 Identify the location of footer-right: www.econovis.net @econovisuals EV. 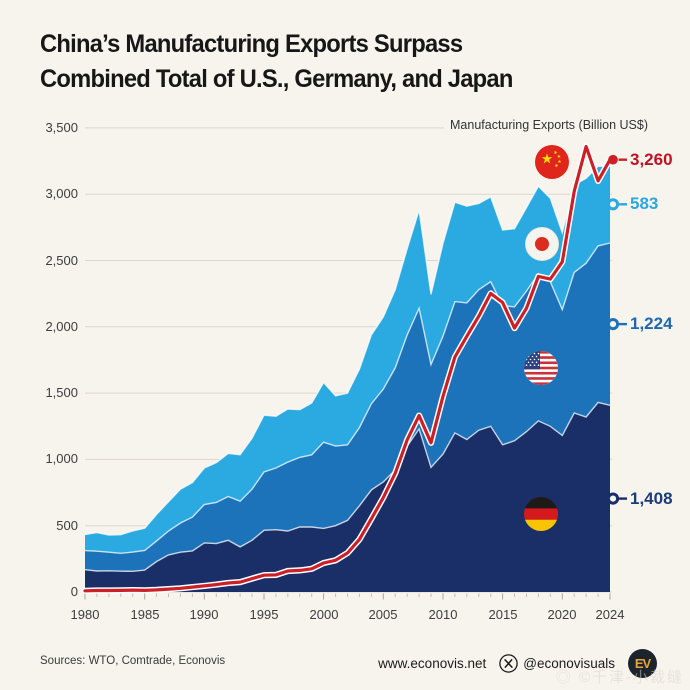
(517, 663).